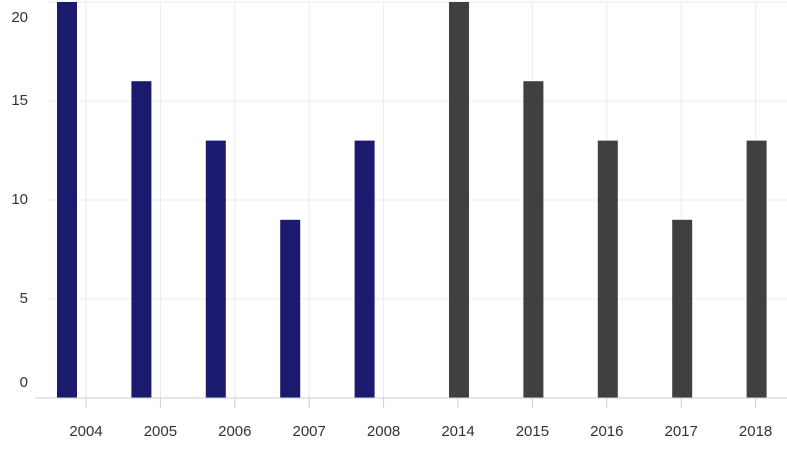  Describe the element at coordinates (85, 431) in the screenshot. I see `x-tick-label: 2004` at that location.